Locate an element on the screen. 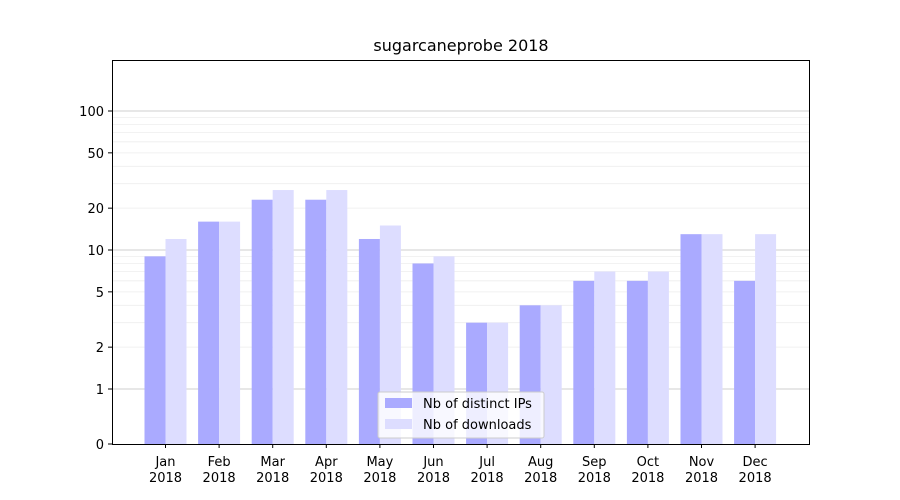  legend-label-distinct-ips: Nb of distinct IPs is located at coordinates (477, 404).